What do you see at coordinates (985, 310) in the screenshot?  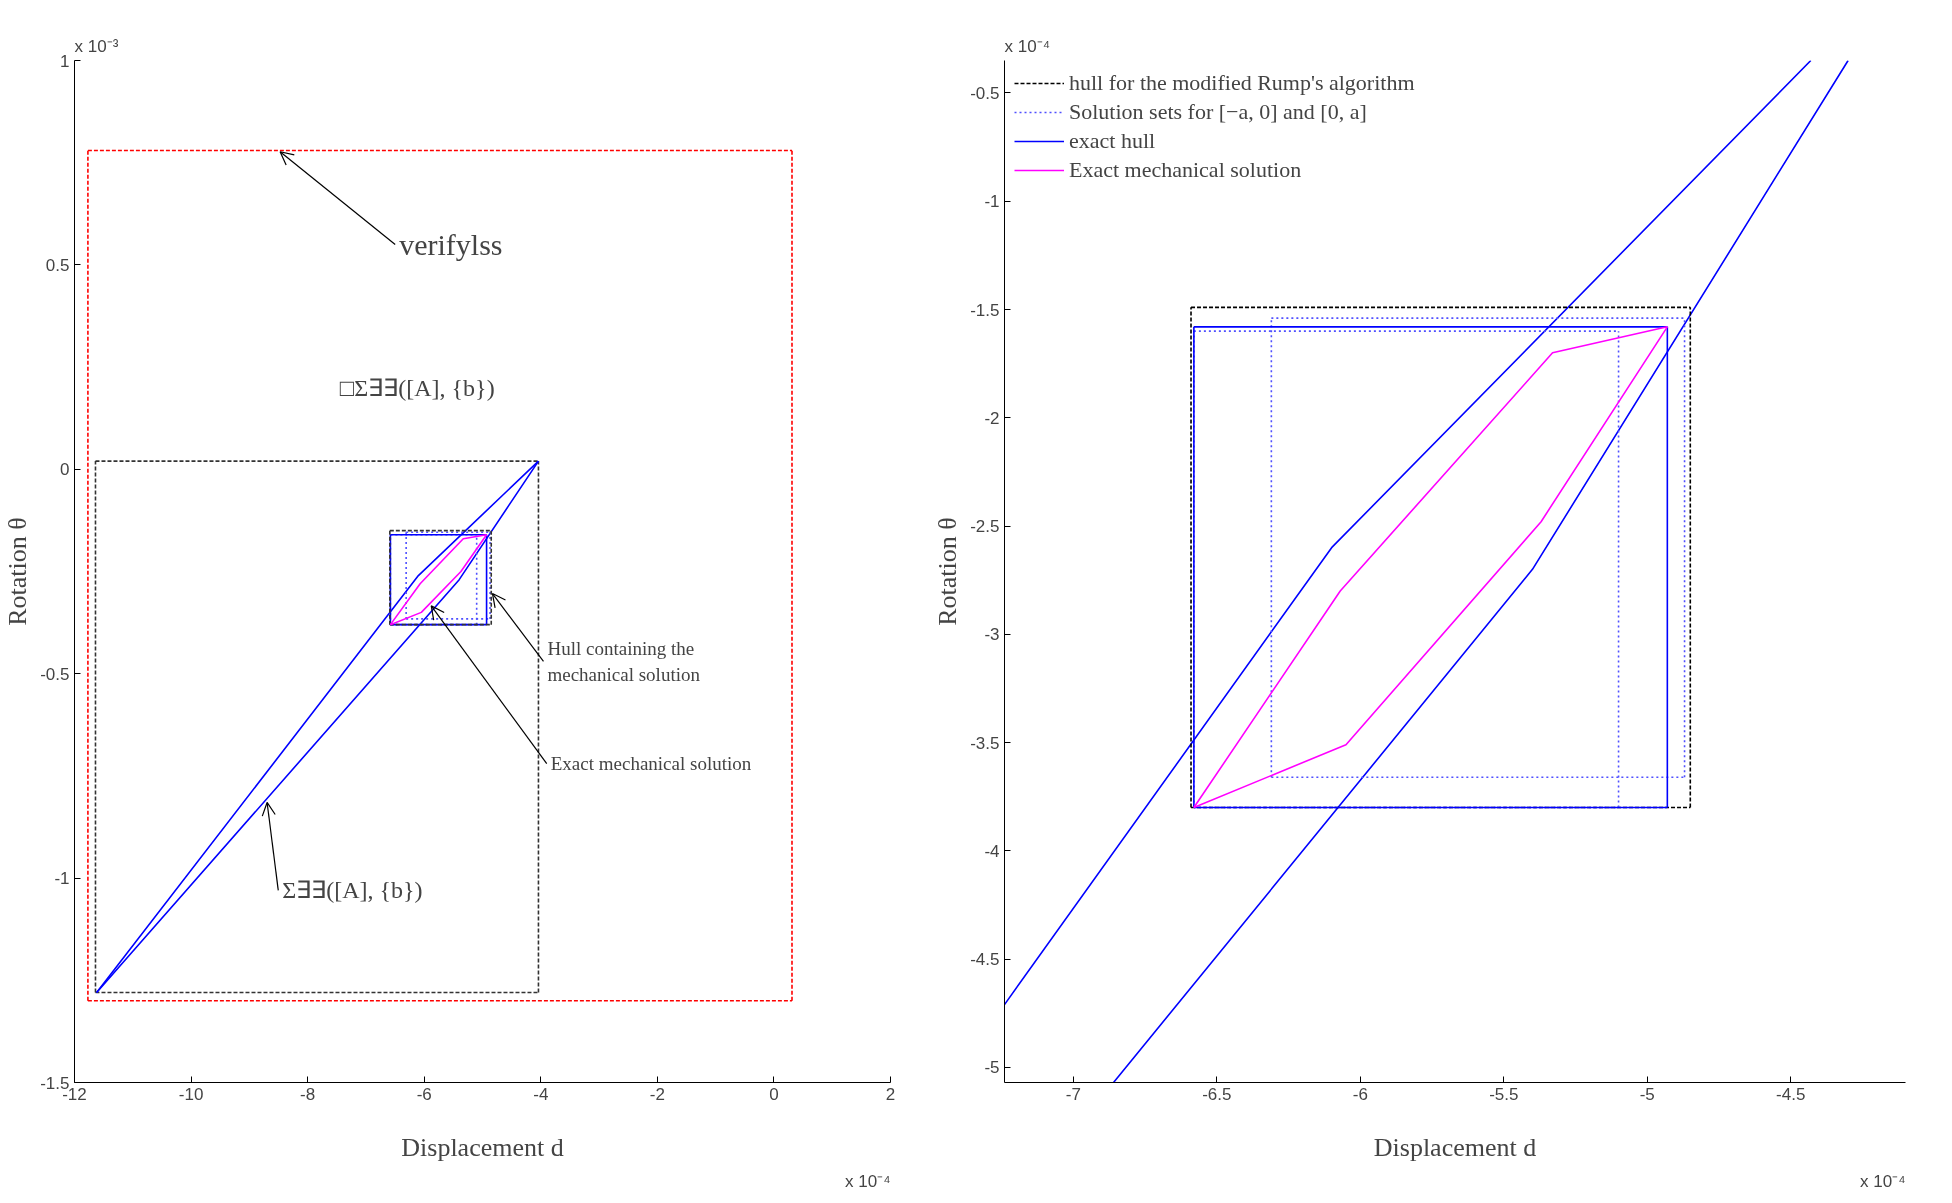 I see `y-tick-label: -1.5` at bounding box center [985, 310].